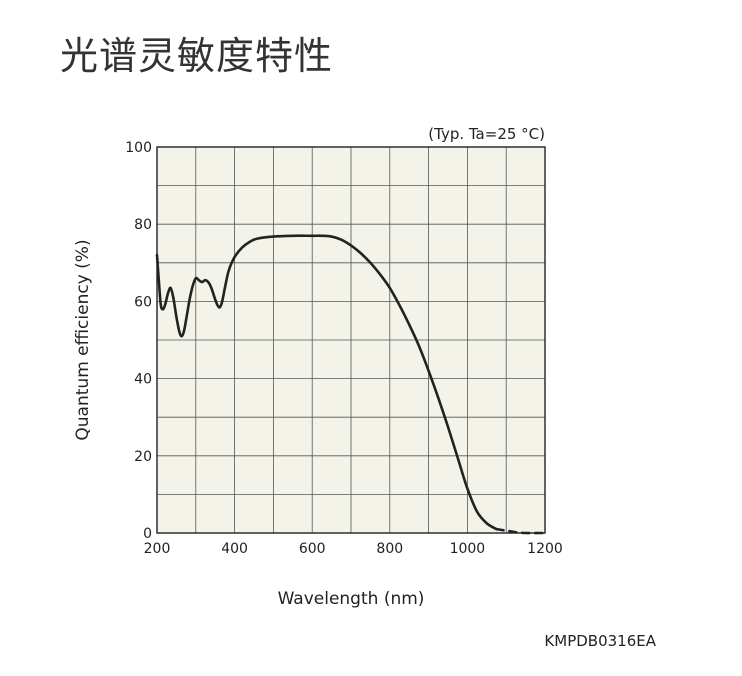 This screenshot has width=742, height=676. Describe the element at coordinates (197, 56) in the screenshot. I see `page-title: 光谱灵敏度特性` at that location.